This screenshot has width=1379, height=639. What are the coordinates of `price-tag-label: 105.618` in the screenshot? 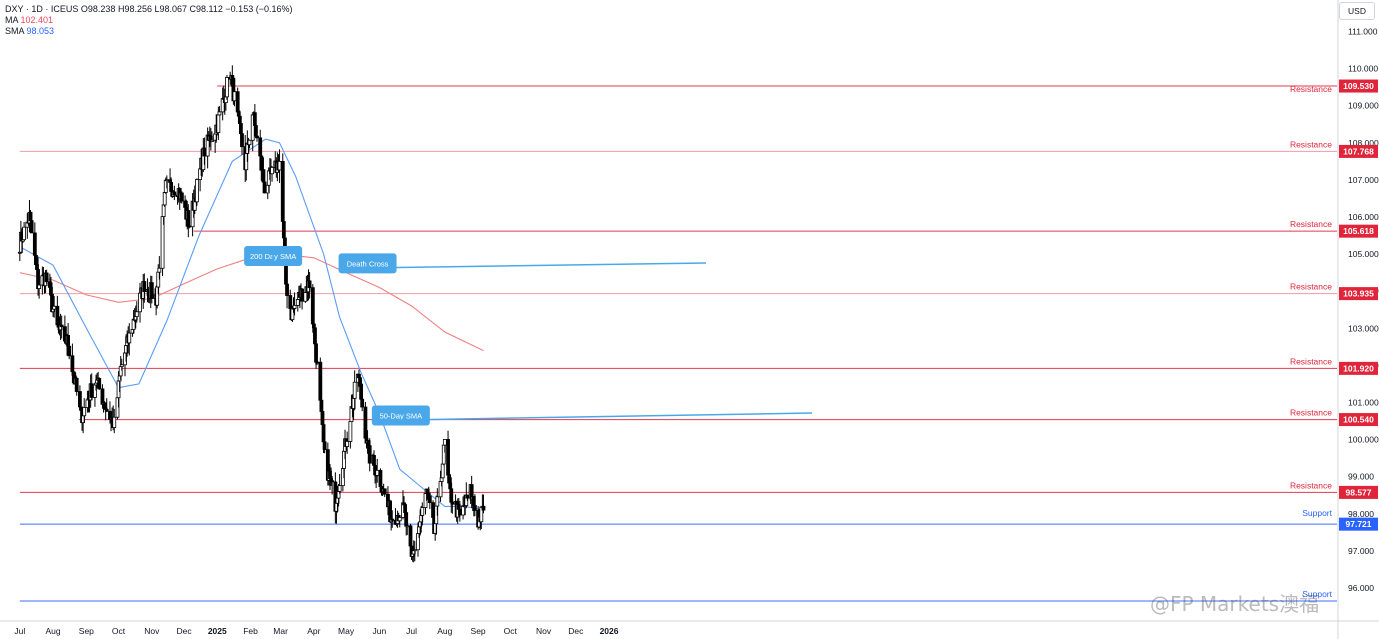 It's located at (1358, 231).